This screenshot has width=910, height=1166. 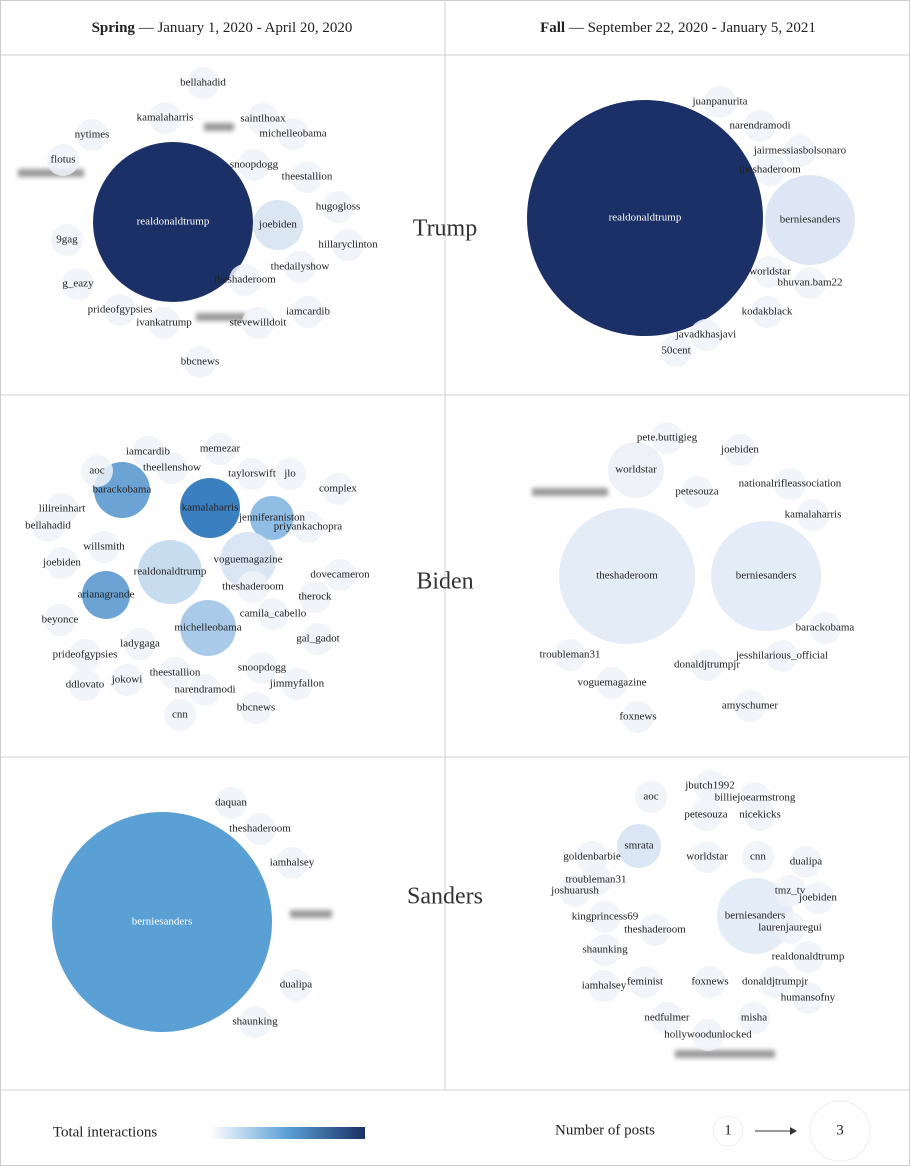 What do you see at coordinates (96, 471) in the screenshot?
I see `bubble-label: aoc` at bounding box center [96, 471].